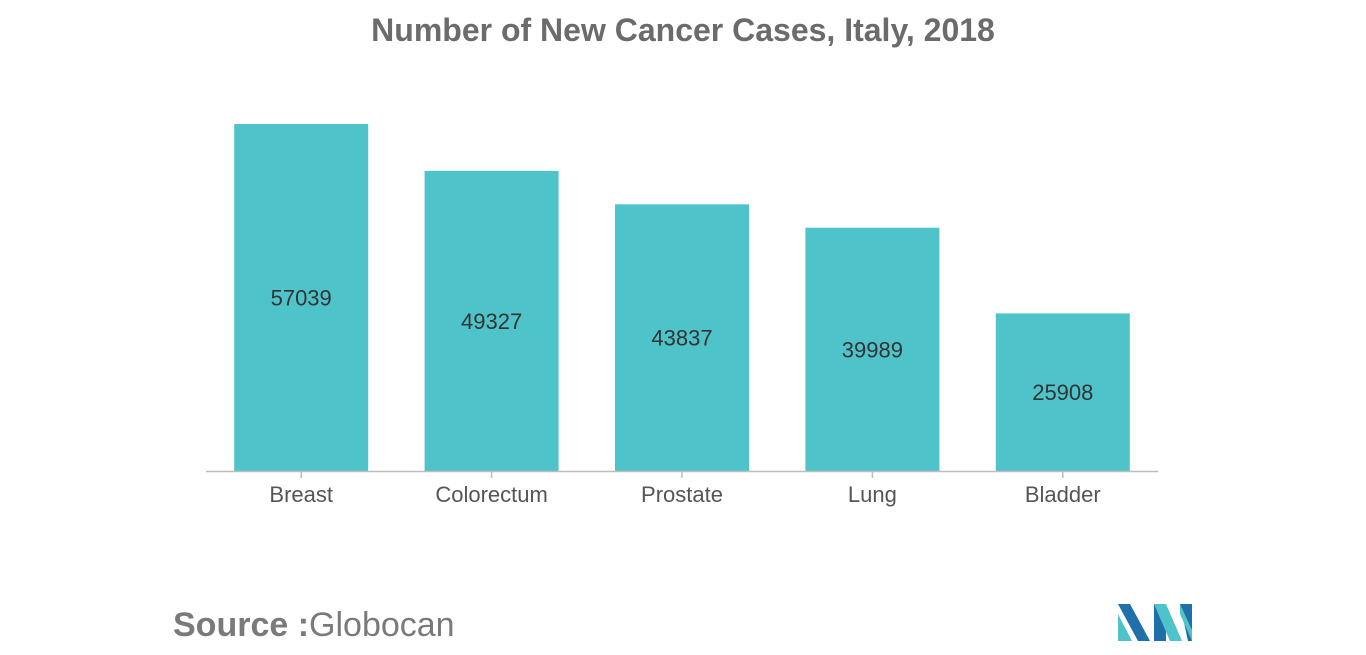  I want to click on source-value: Globocan, so click(382, 625).